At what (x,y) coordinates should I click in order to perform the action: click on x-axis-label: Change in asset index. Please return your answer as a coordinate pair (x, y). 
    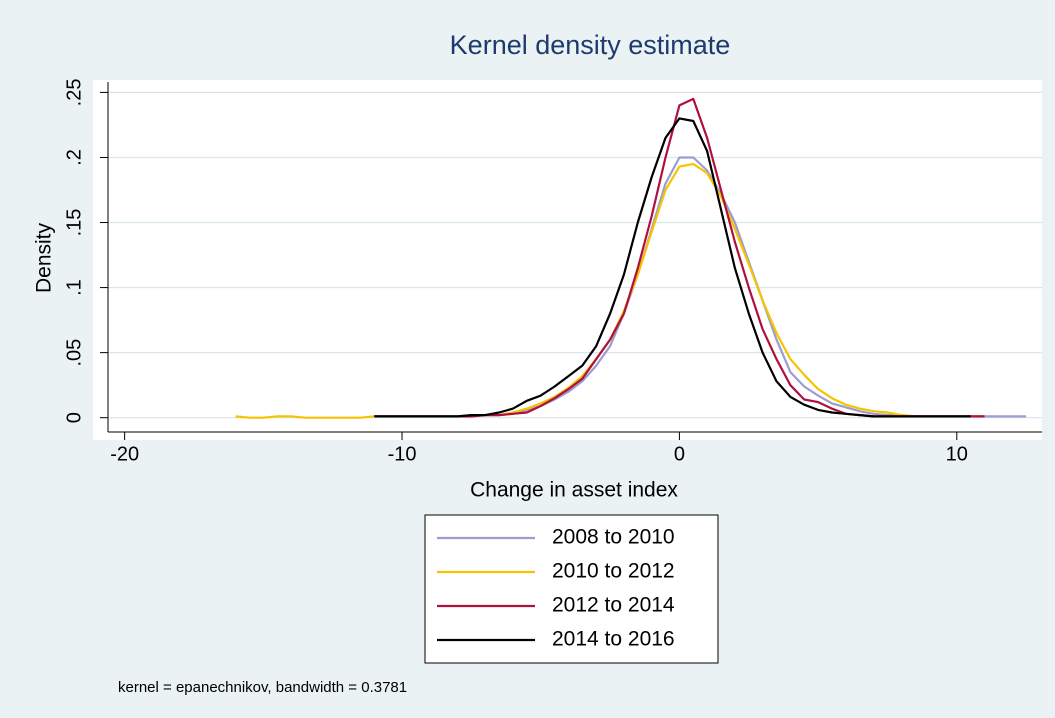
    Looking at the image, I should click on (574, 490).